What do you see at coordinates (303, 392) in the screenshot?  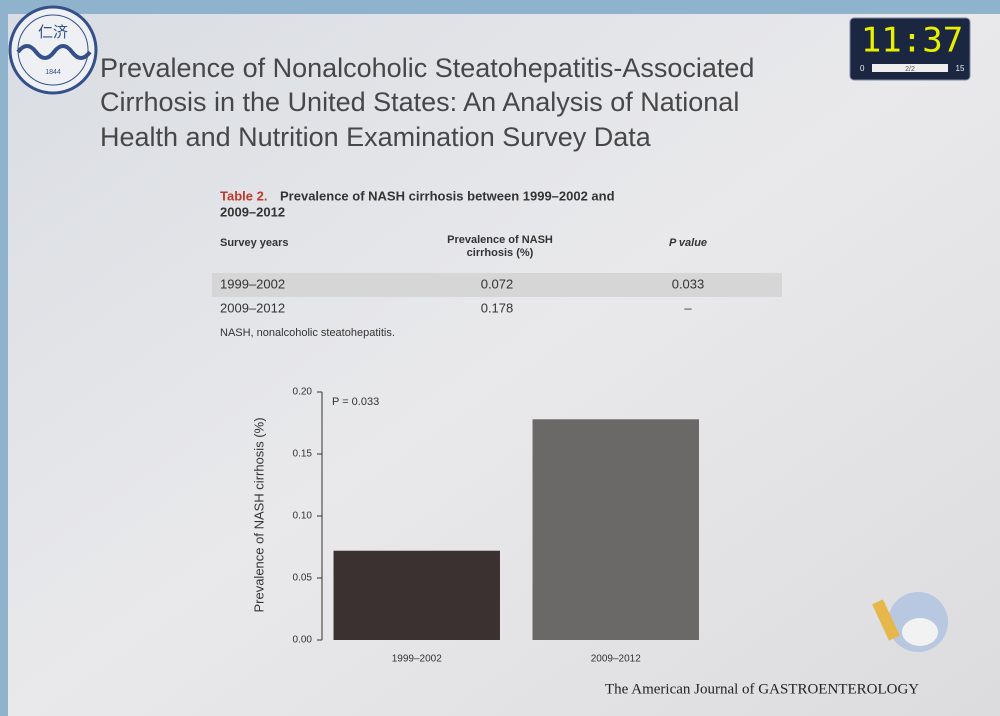 I see `y-tick-label: 0.20` at bounding box center [303, 392].